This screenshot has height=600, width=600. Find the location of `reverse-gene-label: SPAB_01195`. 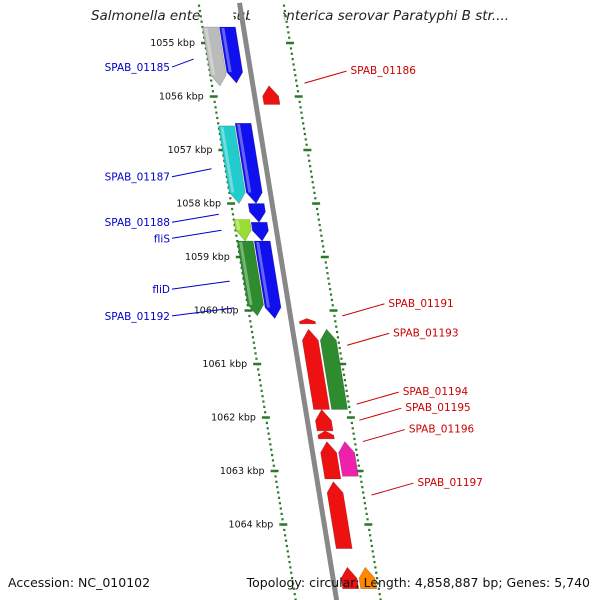

reverse-gene-label: SPAB_01195 is located at coordinates (437, 408).